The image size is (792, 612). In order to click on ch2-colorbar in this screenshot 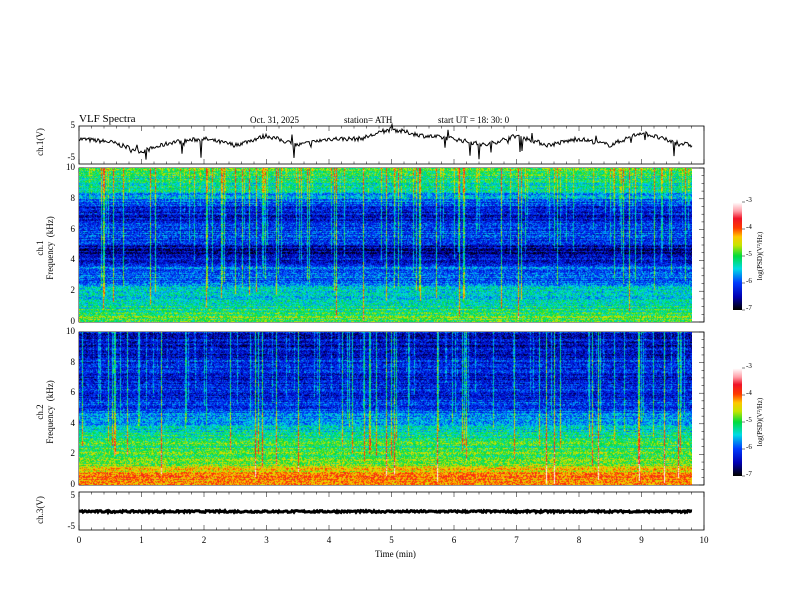, I will do `click(737, 422)`.